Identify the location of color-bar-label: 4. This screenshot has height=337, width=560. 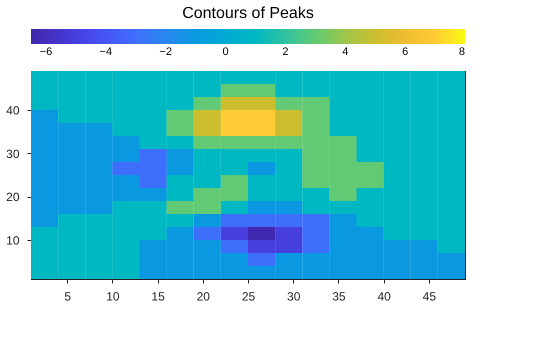
(345, 52).